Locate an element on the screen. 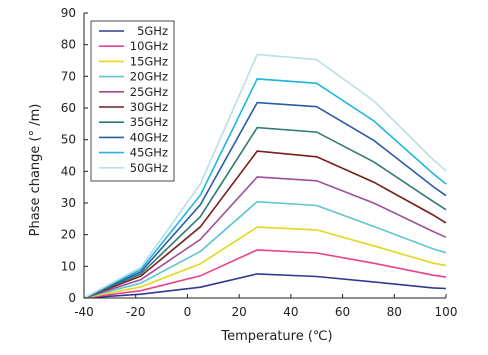 This screenshot has width=488, height=355. x-tick-label: 100 is located at coordinates (446, 312).